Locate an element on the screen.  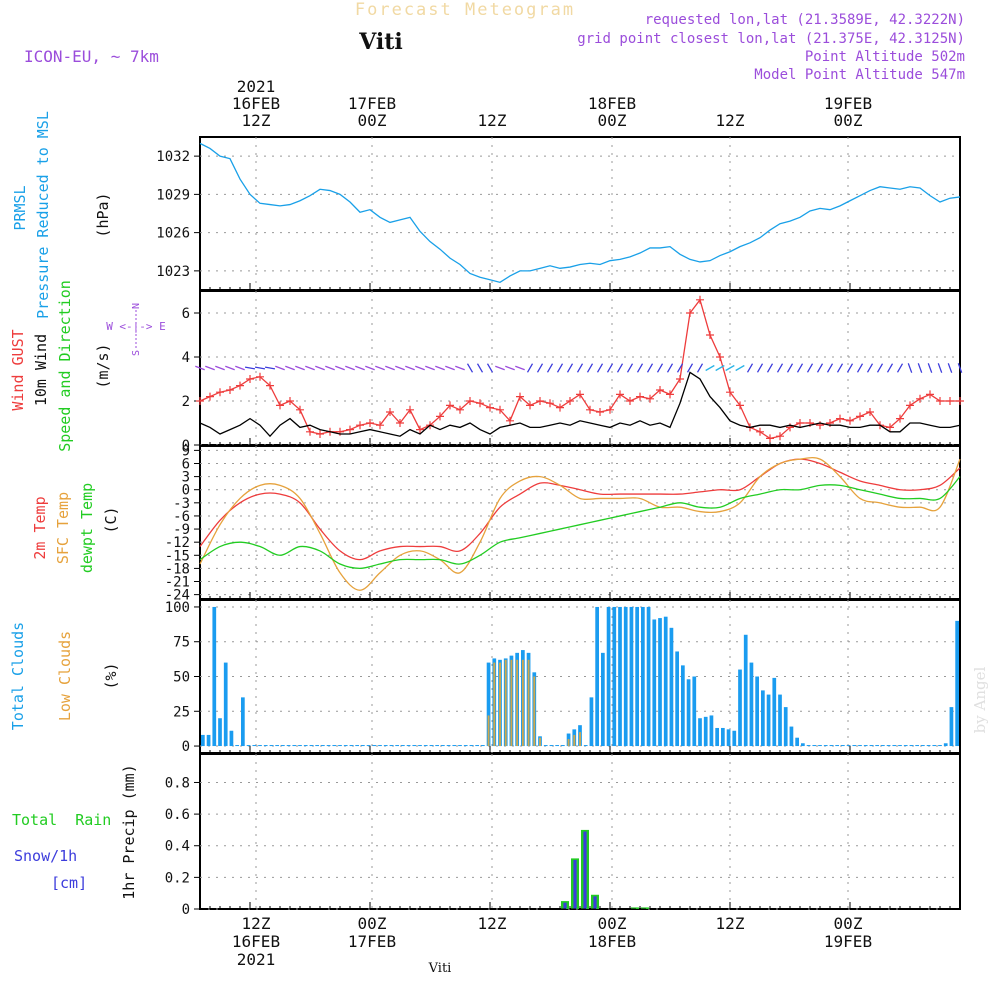
y-tick-label: 0.2 is located at coordinates (177, 878).